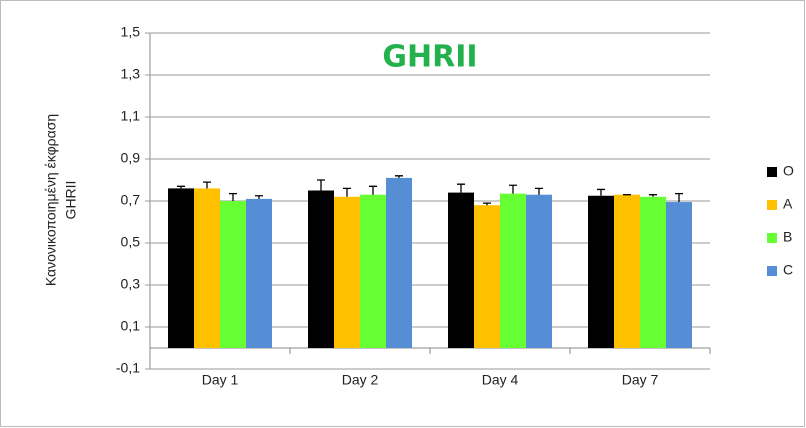  Describe the element at coordinates (131, 32) in the screenshot. I see `y-tick-label: 1,5` at that location.